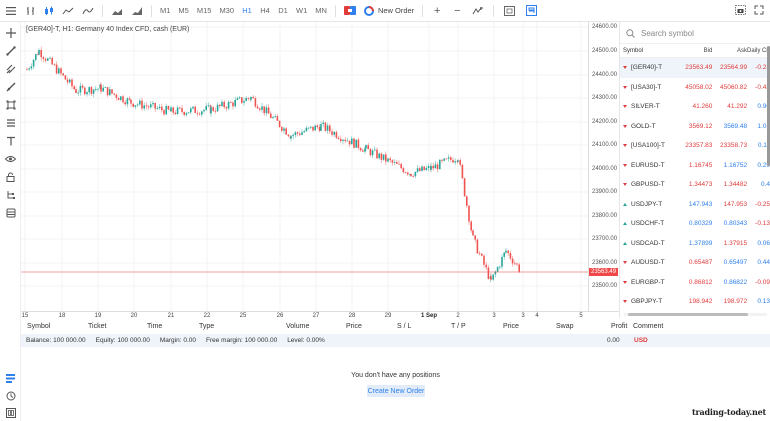 This screenshot has height=421, width=770. I want to click on col-type: Type, so click(207, 326).